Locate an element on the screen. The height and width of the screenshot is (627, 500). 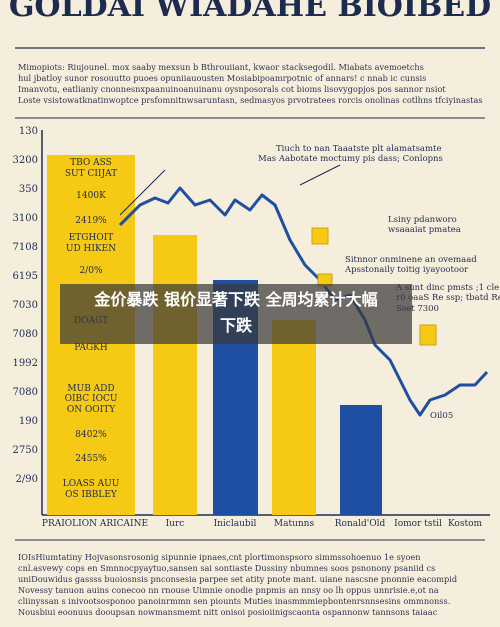
y-tick-label: 130 is located at coordinates (28, 131).